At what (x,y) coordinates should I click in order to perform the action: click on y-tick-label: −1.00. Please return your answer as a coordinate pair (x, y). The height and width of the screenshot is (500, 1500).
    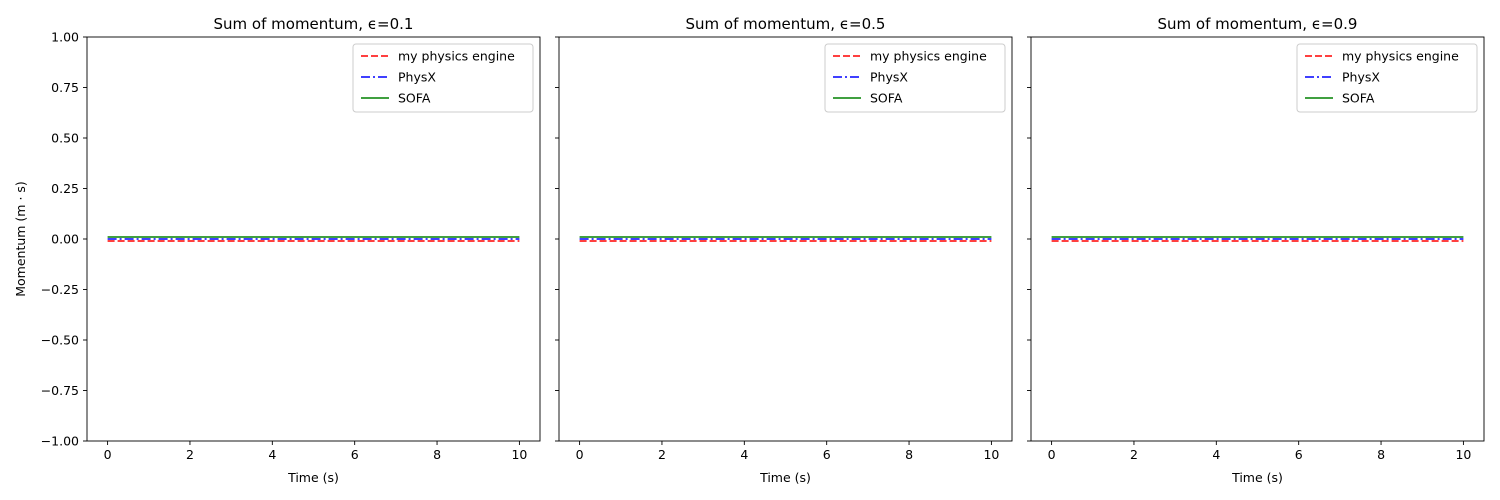
    Looking at the image, I should click on (60, 441).